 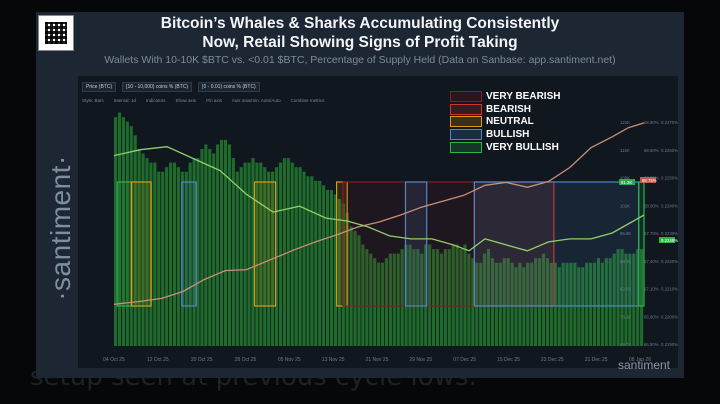 I want to click on price-axis-label: 69.7K, so click(x=625, y=344).